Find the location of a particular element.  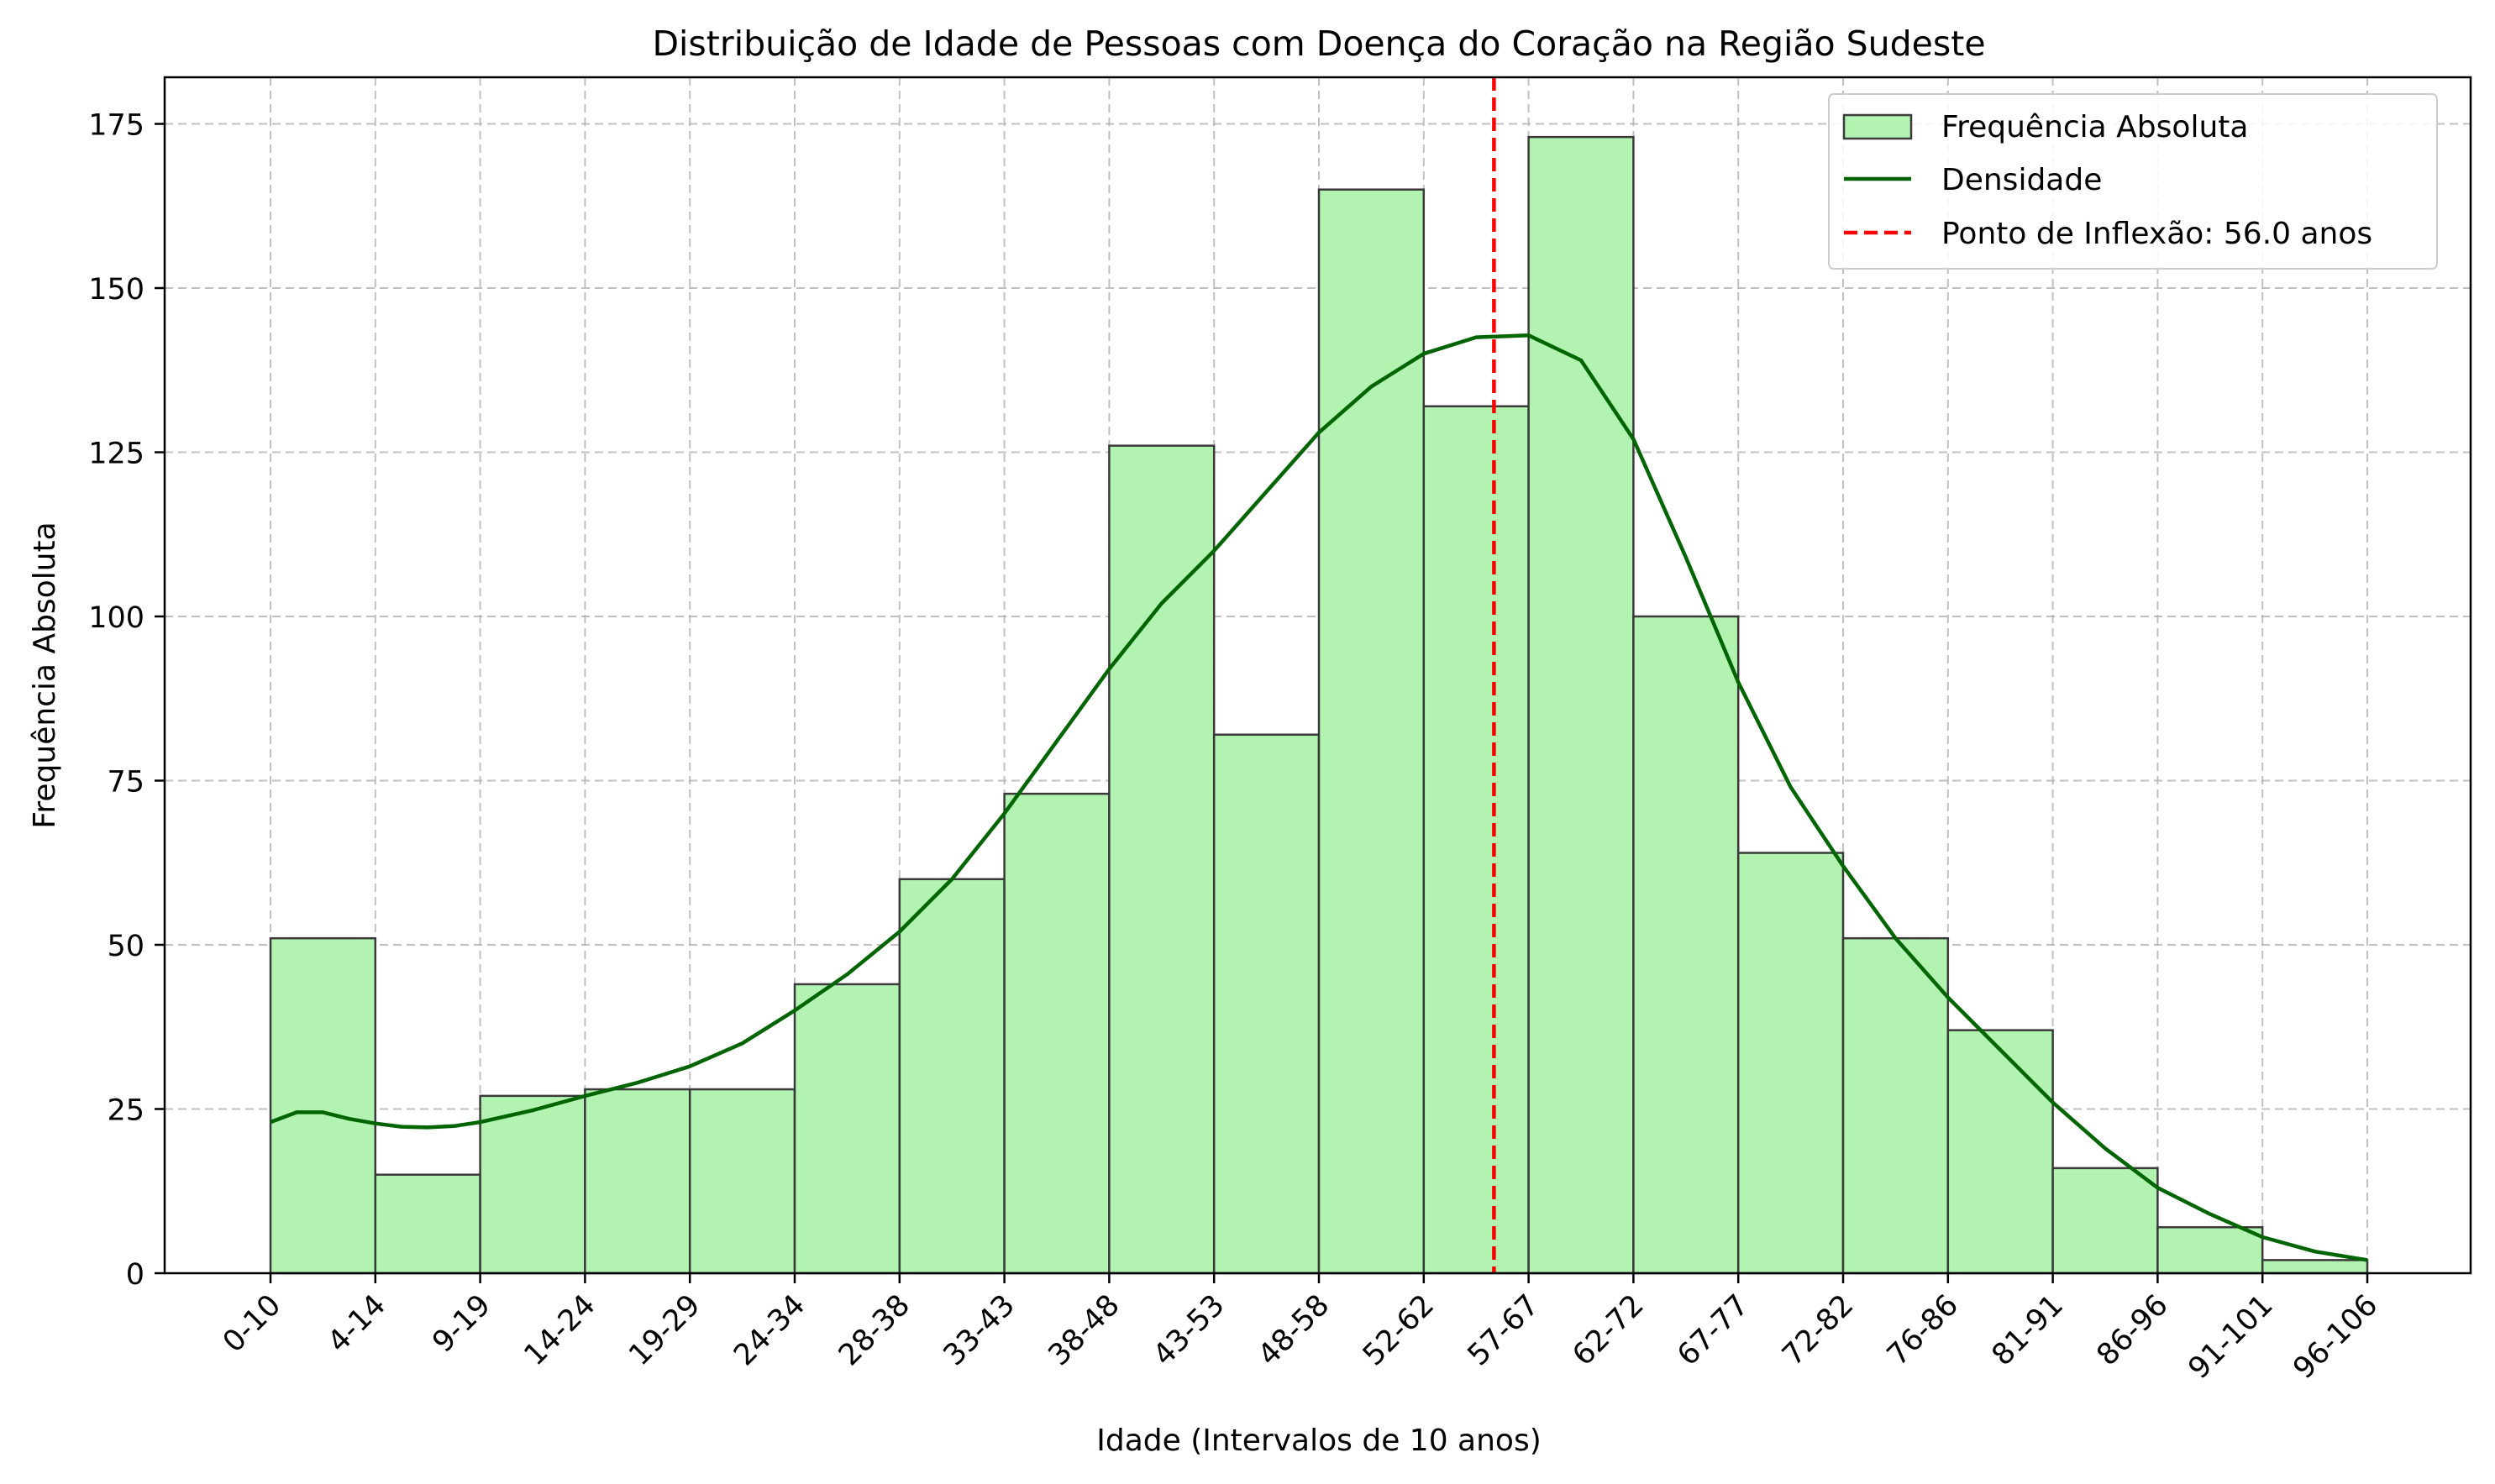

x-tick-label-14: 67-77 is located at coordinates (1713, 1330).